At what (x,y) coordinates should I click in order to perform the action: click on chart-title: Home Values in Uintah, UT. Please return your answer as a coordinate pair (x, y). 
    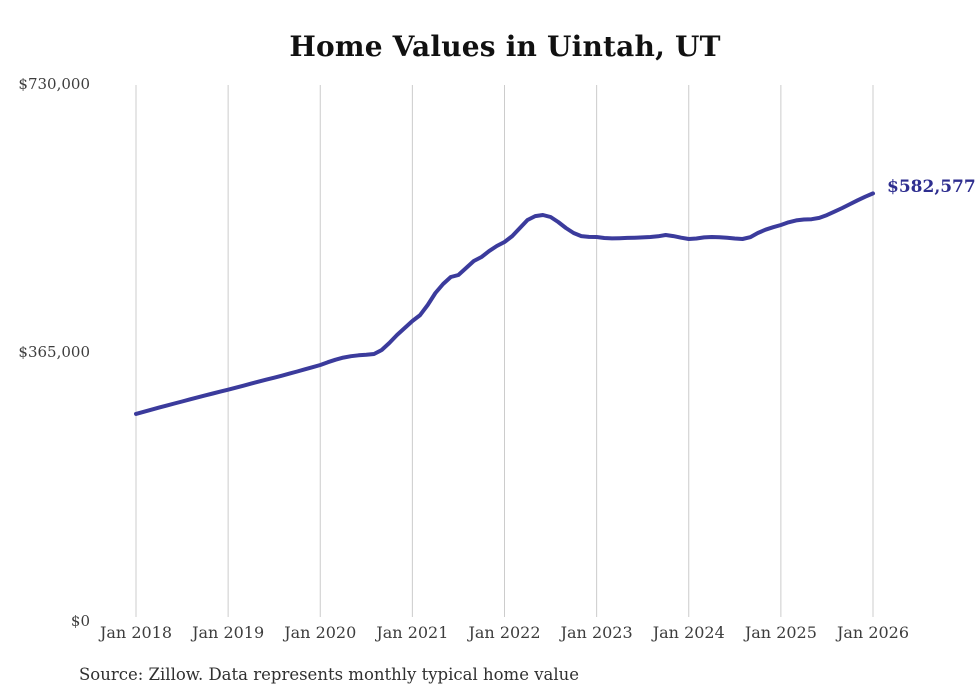
    Looking at the image, I should click on (505, 46).